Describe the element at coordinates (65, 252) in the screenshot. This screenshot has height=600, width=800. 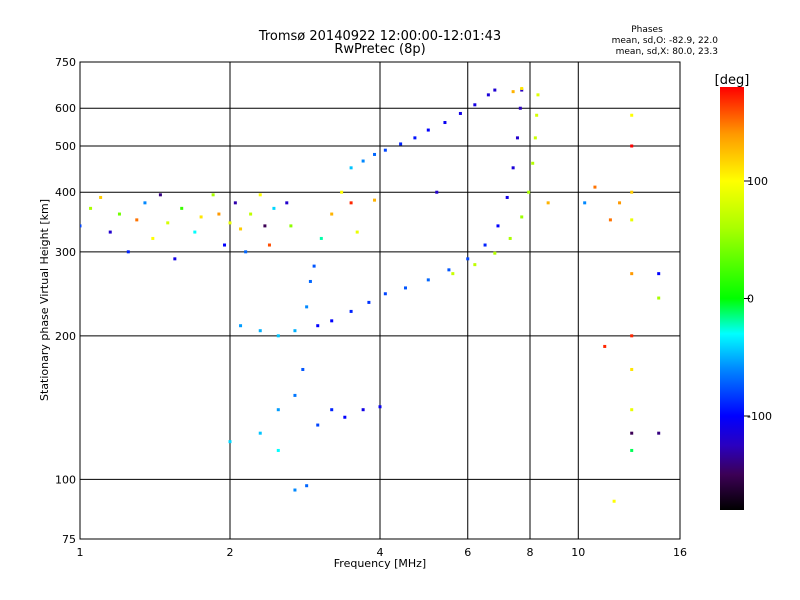
I see `y-tick-label: 300` at that location.